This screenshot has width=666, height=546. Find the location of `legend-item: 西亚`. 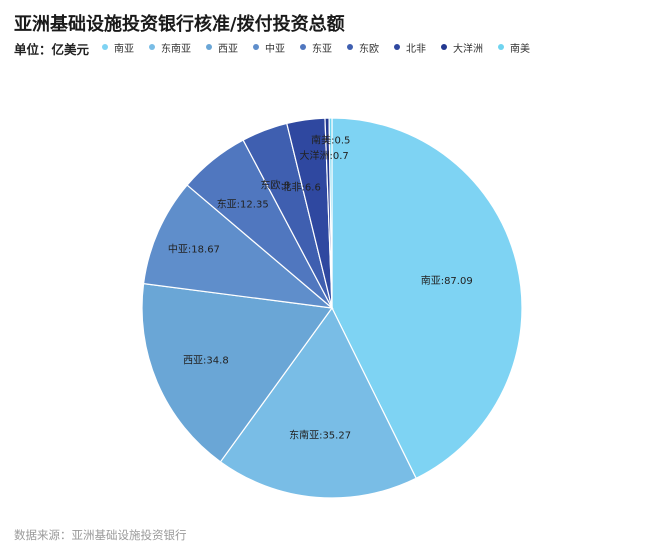

legend-item: 西亚 is located at coordinates (222, 47).